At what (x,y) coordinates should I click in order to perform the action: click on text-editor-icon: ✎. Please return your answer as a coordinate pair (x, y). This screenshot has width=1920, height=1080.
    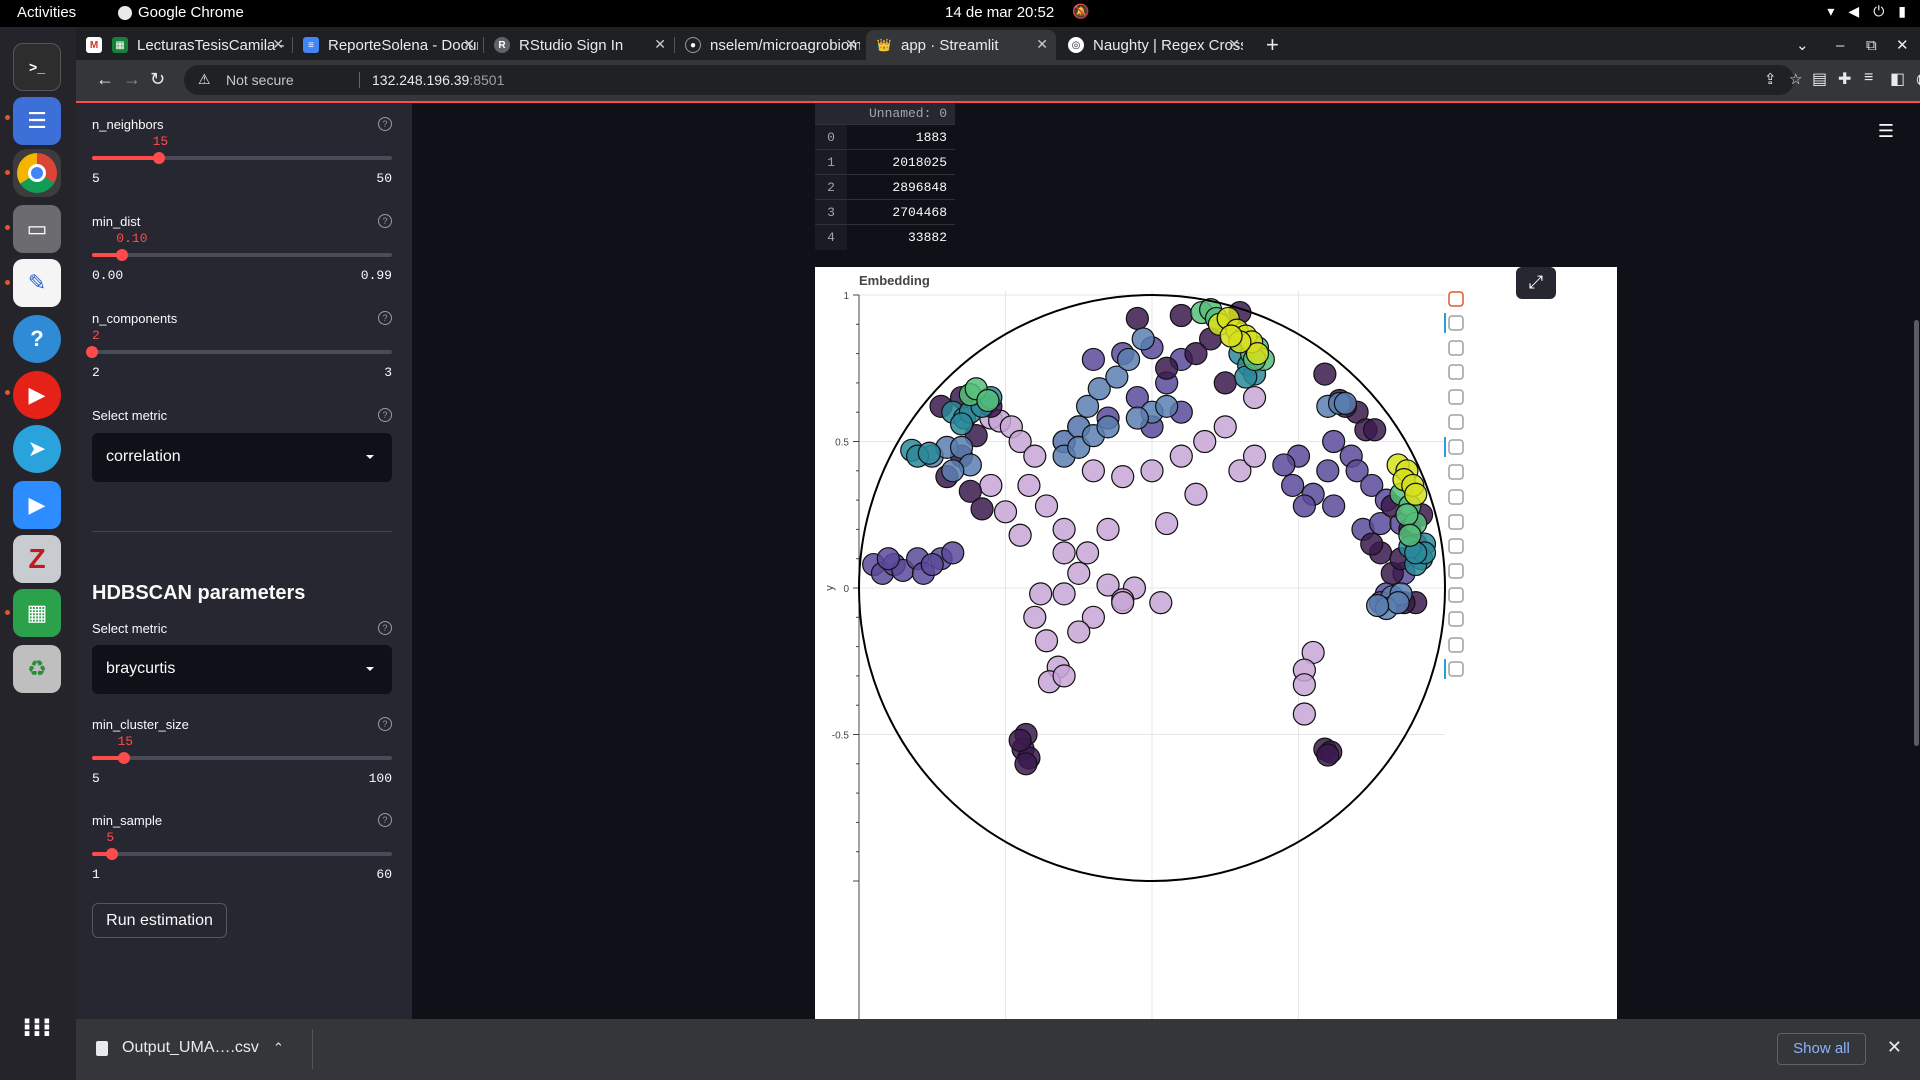
    Looking at the image, I should click on (37, 283).